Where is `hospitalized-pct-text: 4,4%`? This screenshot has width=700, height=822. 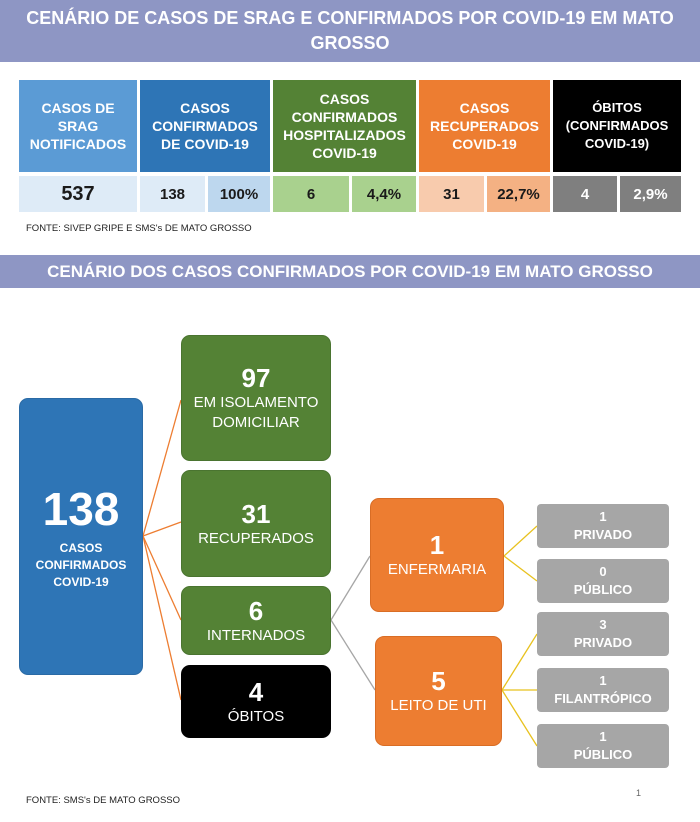 hospitalized-pct-text: 4,4% is located at coordinates (384, 194).